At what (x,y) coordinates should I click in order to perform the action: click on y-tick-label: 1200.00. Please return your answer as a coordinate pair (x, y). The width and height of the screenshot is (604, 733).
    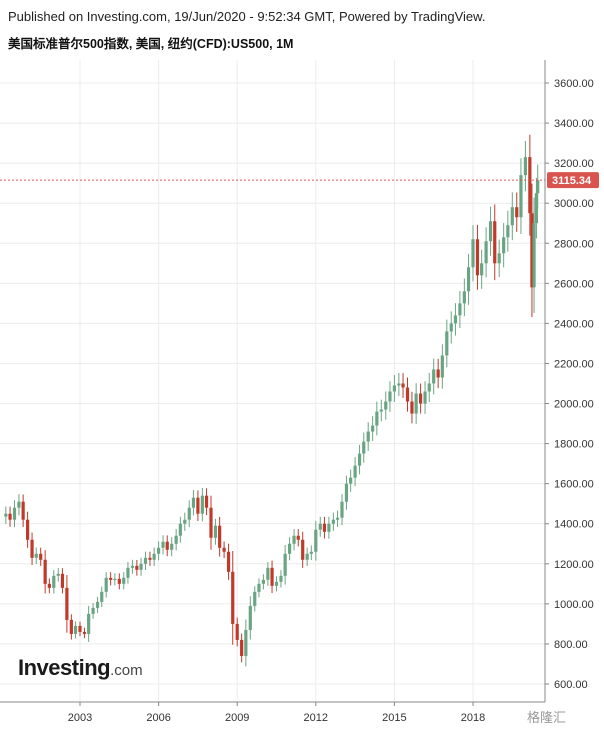
    Looking at the image, I should click on (574, 565).